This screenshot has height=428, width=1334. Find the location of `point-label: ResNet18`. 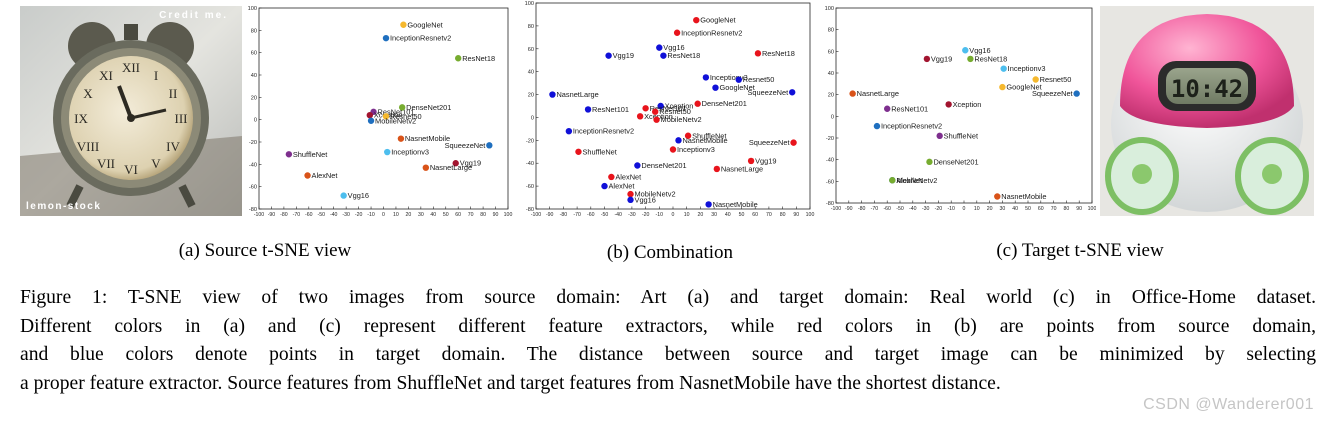

point-label: ResNet18 is located at coordinates (478, 58).